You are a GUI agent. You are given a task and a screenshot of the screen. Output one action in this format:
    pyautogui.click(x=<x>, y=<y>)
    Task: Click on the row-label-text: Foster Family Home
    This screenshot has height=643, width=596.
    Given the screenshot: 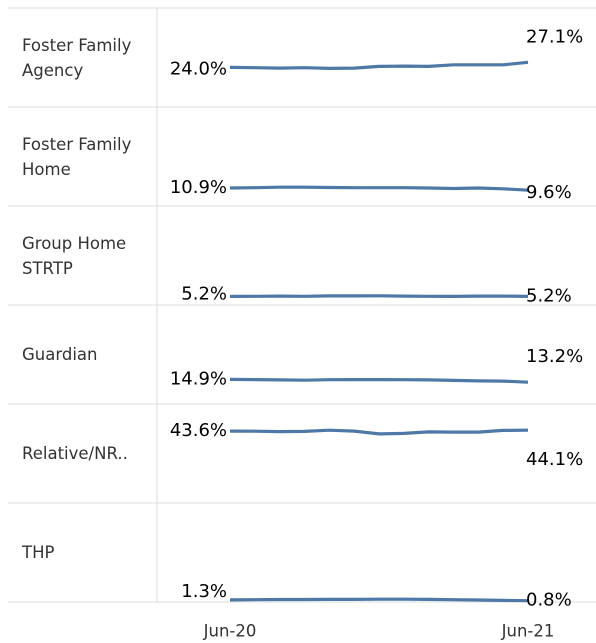 What is the action you would take?
    pyautogui.click(x=77, y=156)
    